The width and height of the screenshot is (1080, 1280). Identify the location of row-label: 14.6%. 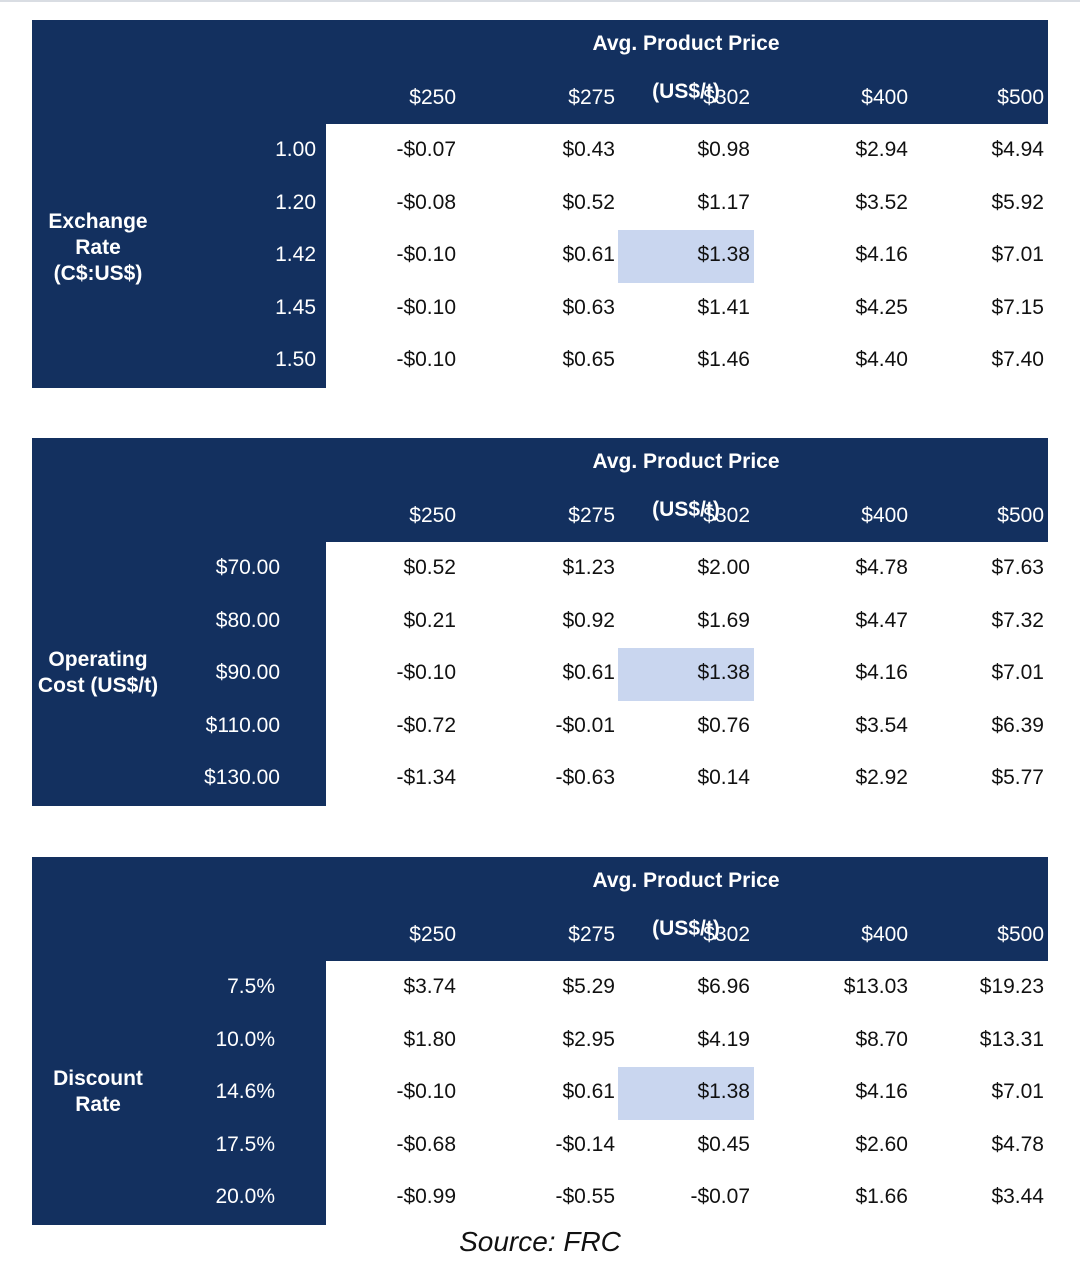
(245, 1091).